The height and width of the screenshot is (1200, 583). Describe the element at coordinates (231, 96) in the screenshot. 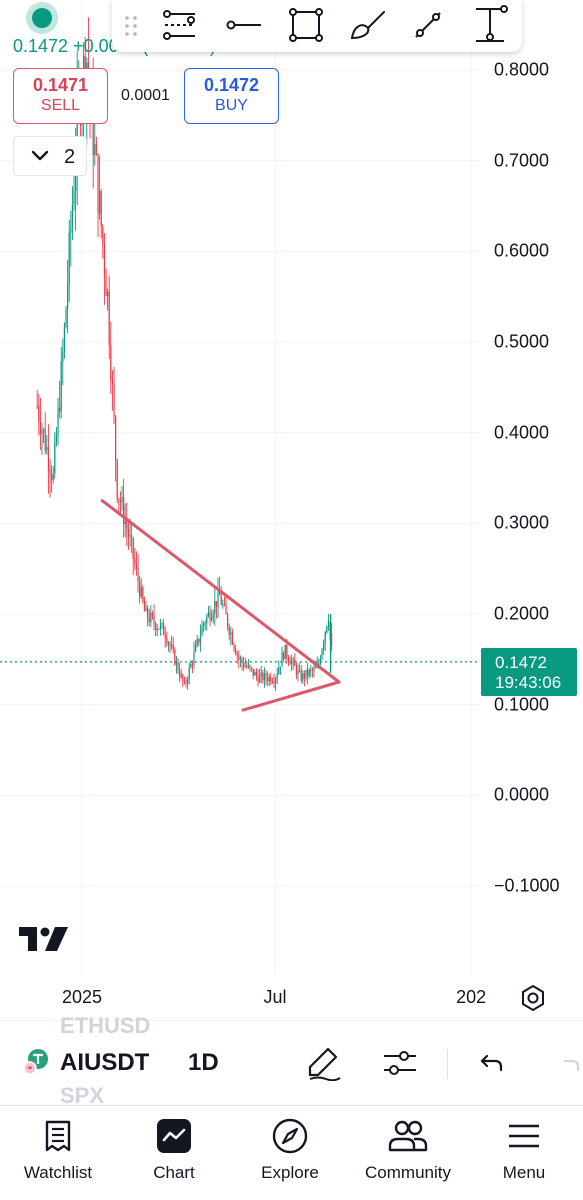

I see `buy-button: 0.1472 BUY` at that location.